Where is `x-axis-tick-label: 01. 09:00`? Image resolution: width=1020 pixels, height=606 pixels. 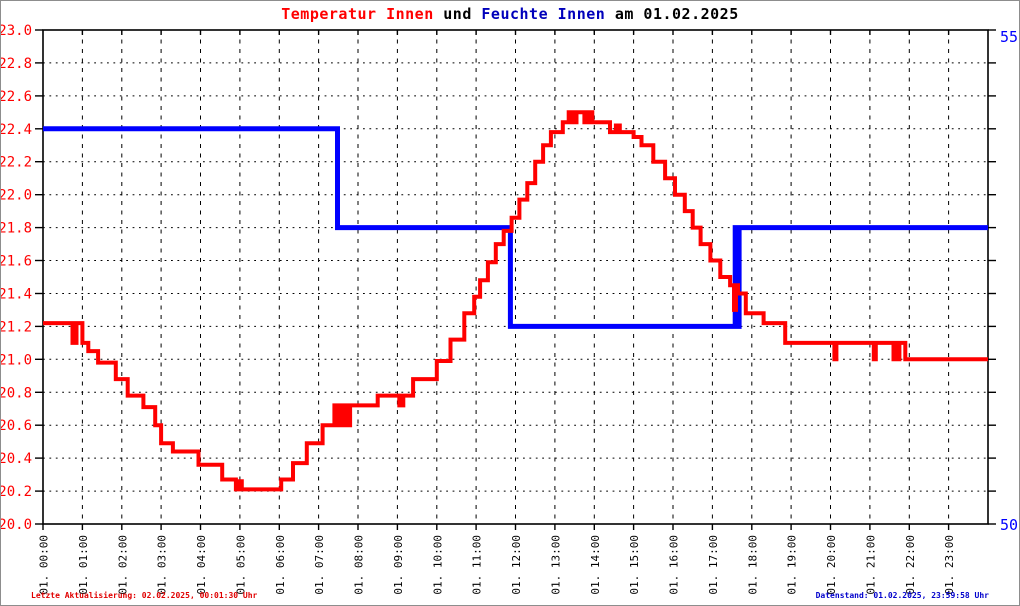 x-axis-tick-label: 01. 09:00 is located at coordinates (398, 565).